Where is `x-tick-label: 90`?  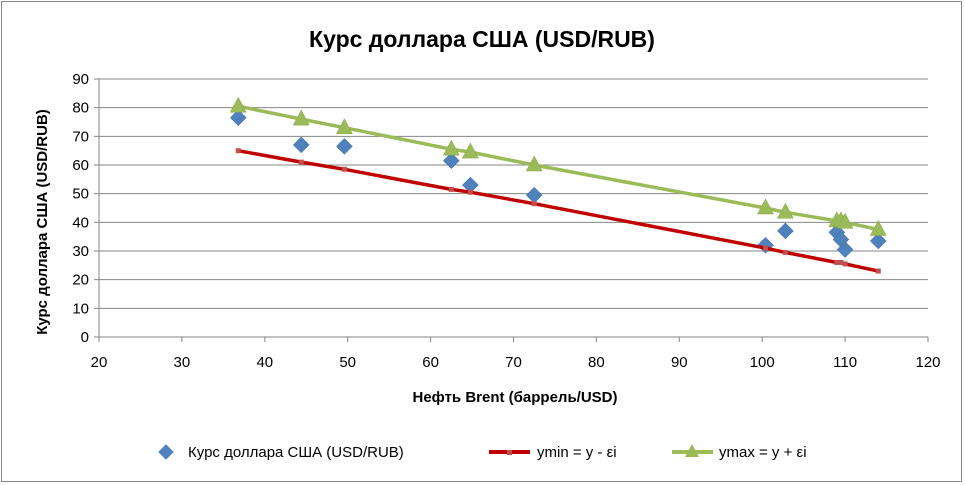
x-tick-label: 90 is located at coordinates (679, 362).